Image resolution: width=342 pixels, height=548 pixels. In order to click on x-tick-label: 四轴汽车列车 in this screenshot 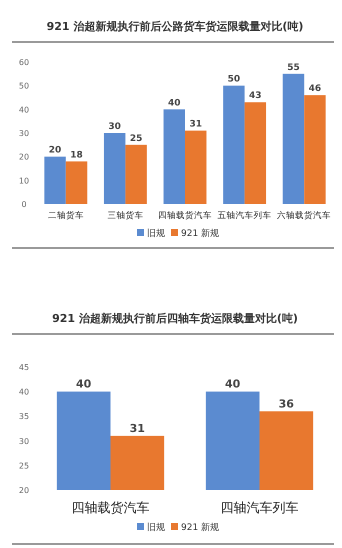, I will do `click(259, 508)`.